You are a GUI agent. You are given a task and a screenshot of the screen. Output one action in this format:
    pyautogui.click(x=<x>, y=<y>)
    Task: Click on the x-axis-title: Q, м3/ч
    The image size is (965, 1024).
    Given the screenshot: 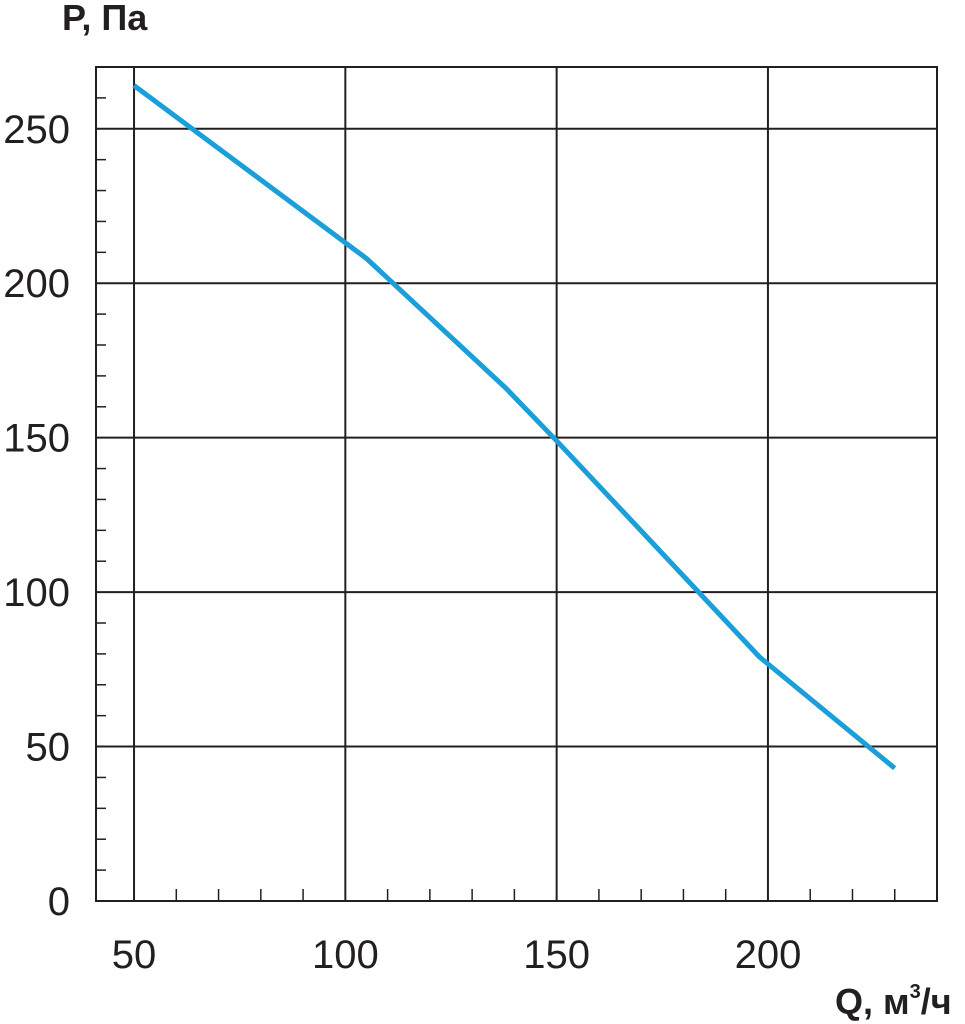 What is the action you would take?
    pyautogui.click(x=893, y=1001)
    